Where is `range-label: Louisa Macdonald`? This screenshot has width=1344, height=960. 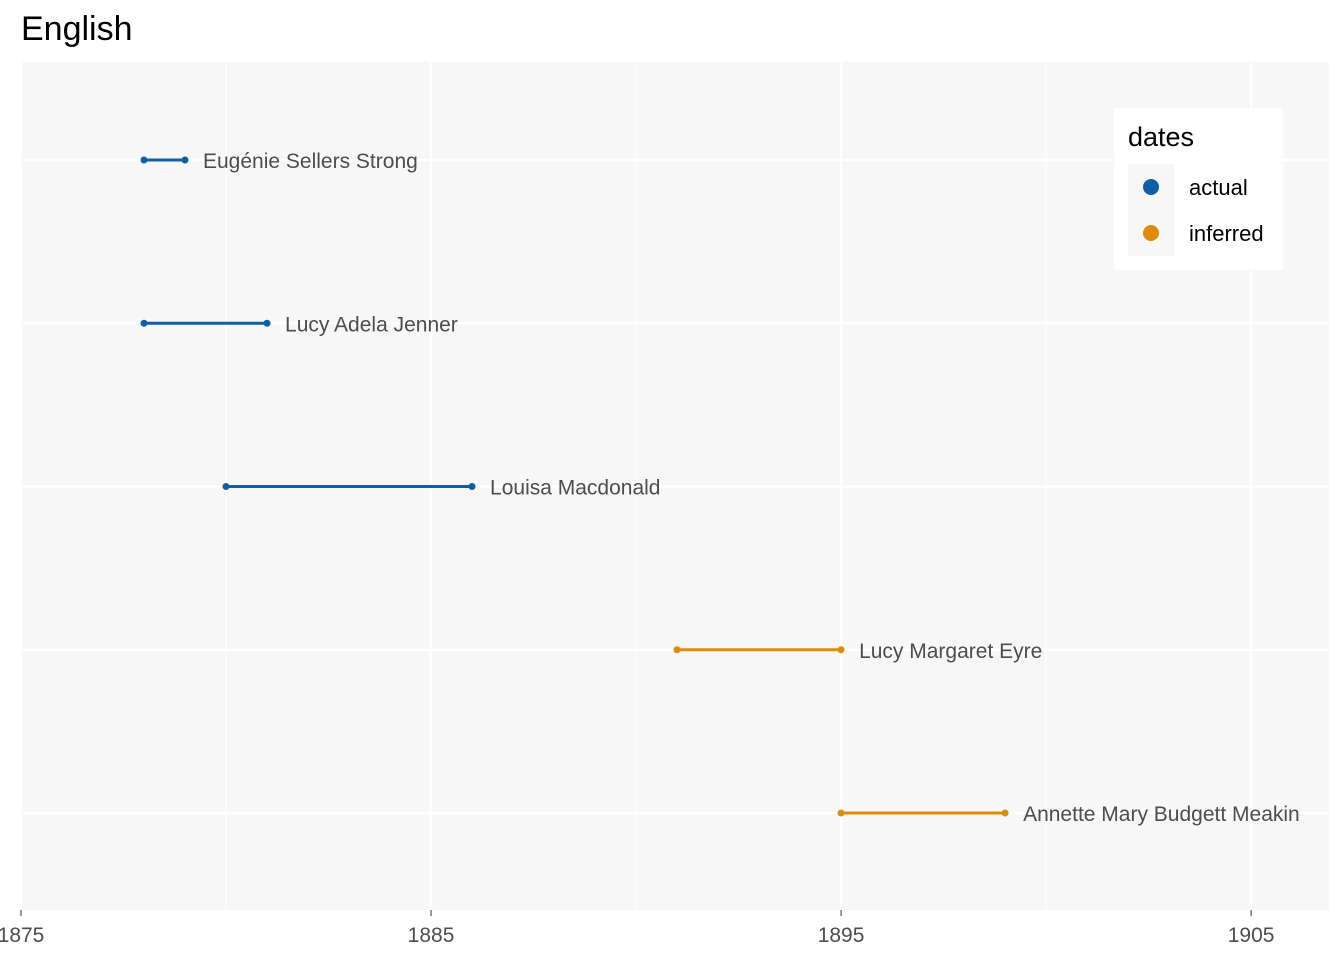 range-label: Louisa Macdonald is located at coordinates (575, 488).